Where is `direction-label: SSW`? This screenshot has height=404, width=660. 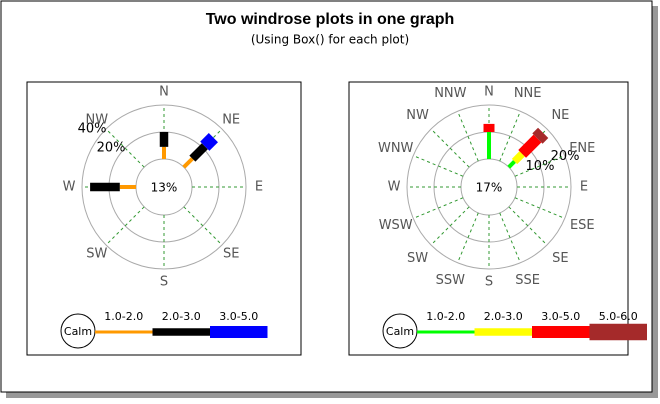
direction-label: SSW is located at coordinates (451, 280).